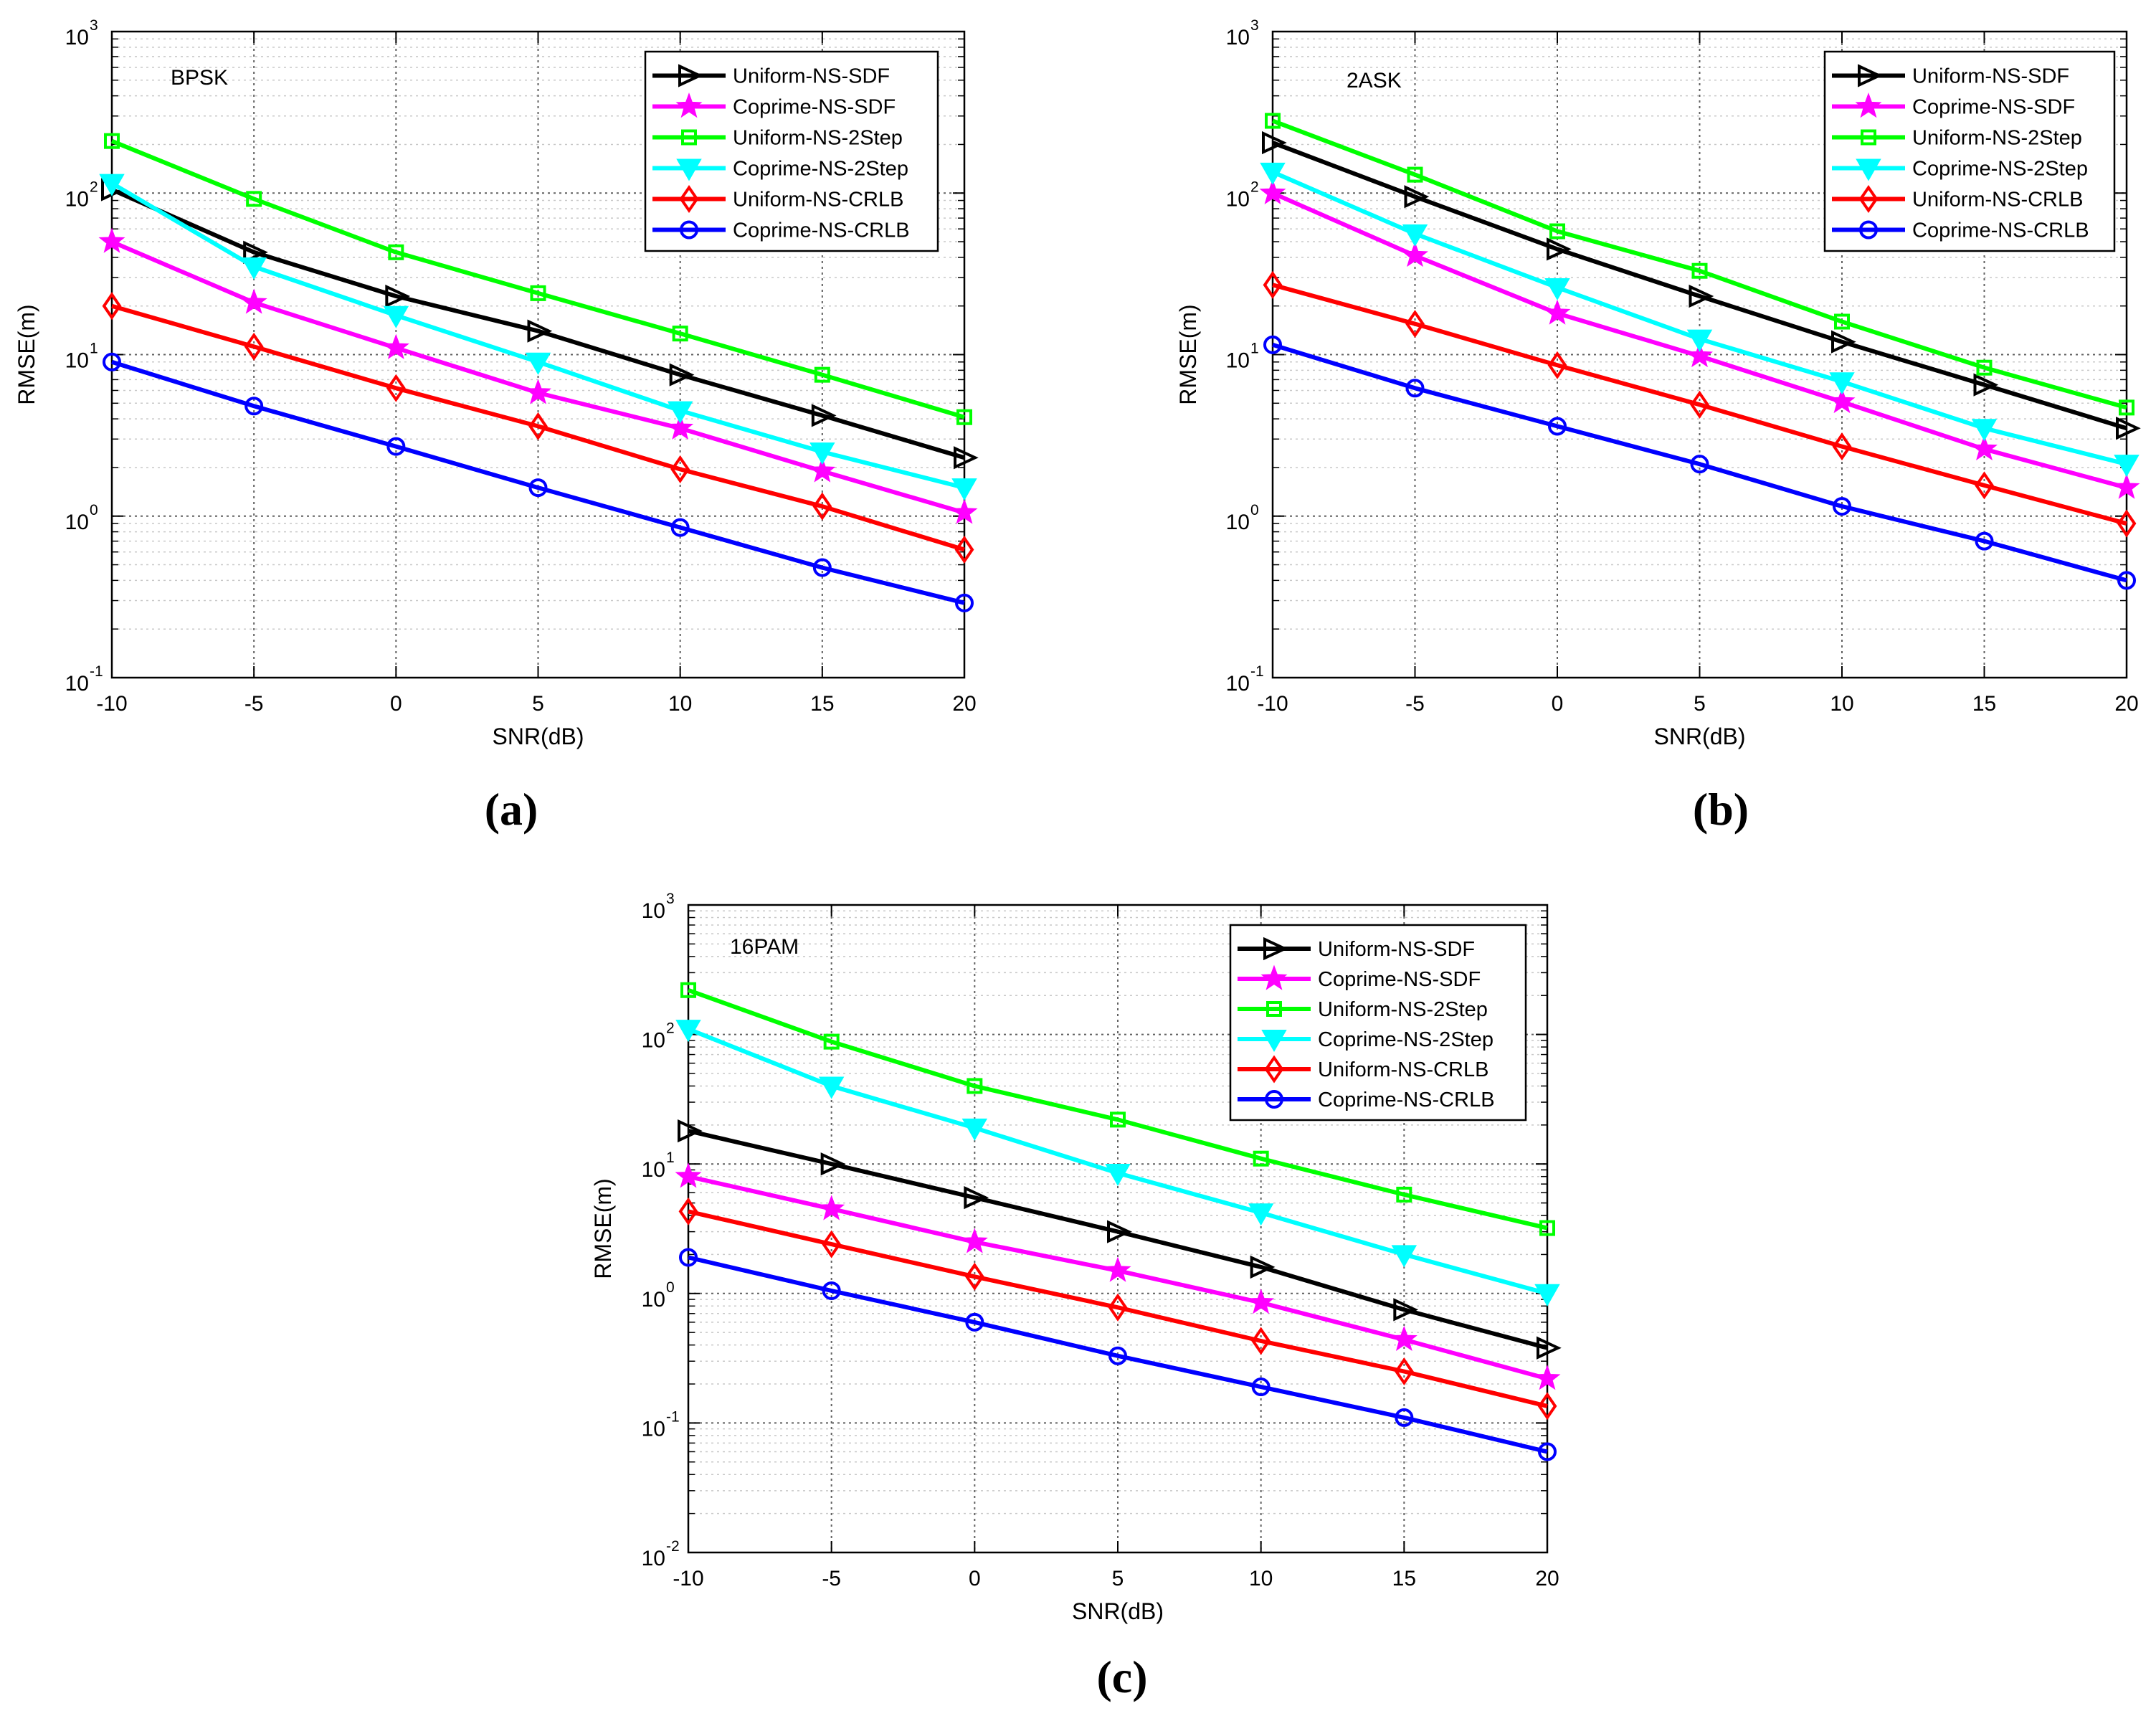 The width and height of the screenshot is (2156, 1721). I want to click on series-coprime-ns-2step, so click(1118, 1163).